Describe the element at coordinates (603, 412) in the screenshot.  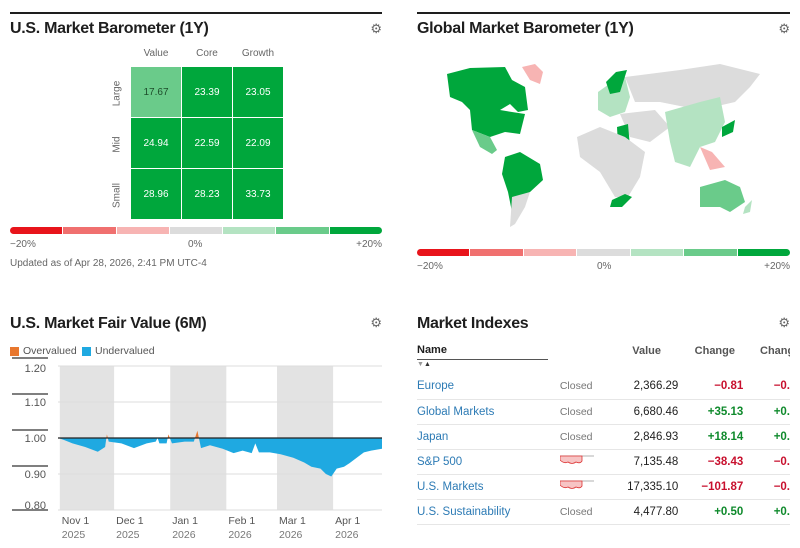
I see `table-row: Global Markets Closed 6,680.46 +35.13 +0.` at that location.